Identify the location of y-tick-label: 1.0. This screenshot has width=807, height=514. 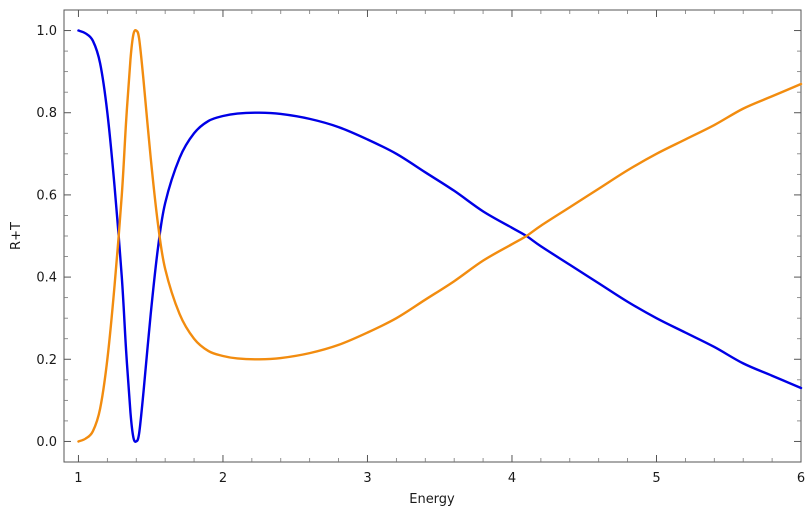
(46, 31).